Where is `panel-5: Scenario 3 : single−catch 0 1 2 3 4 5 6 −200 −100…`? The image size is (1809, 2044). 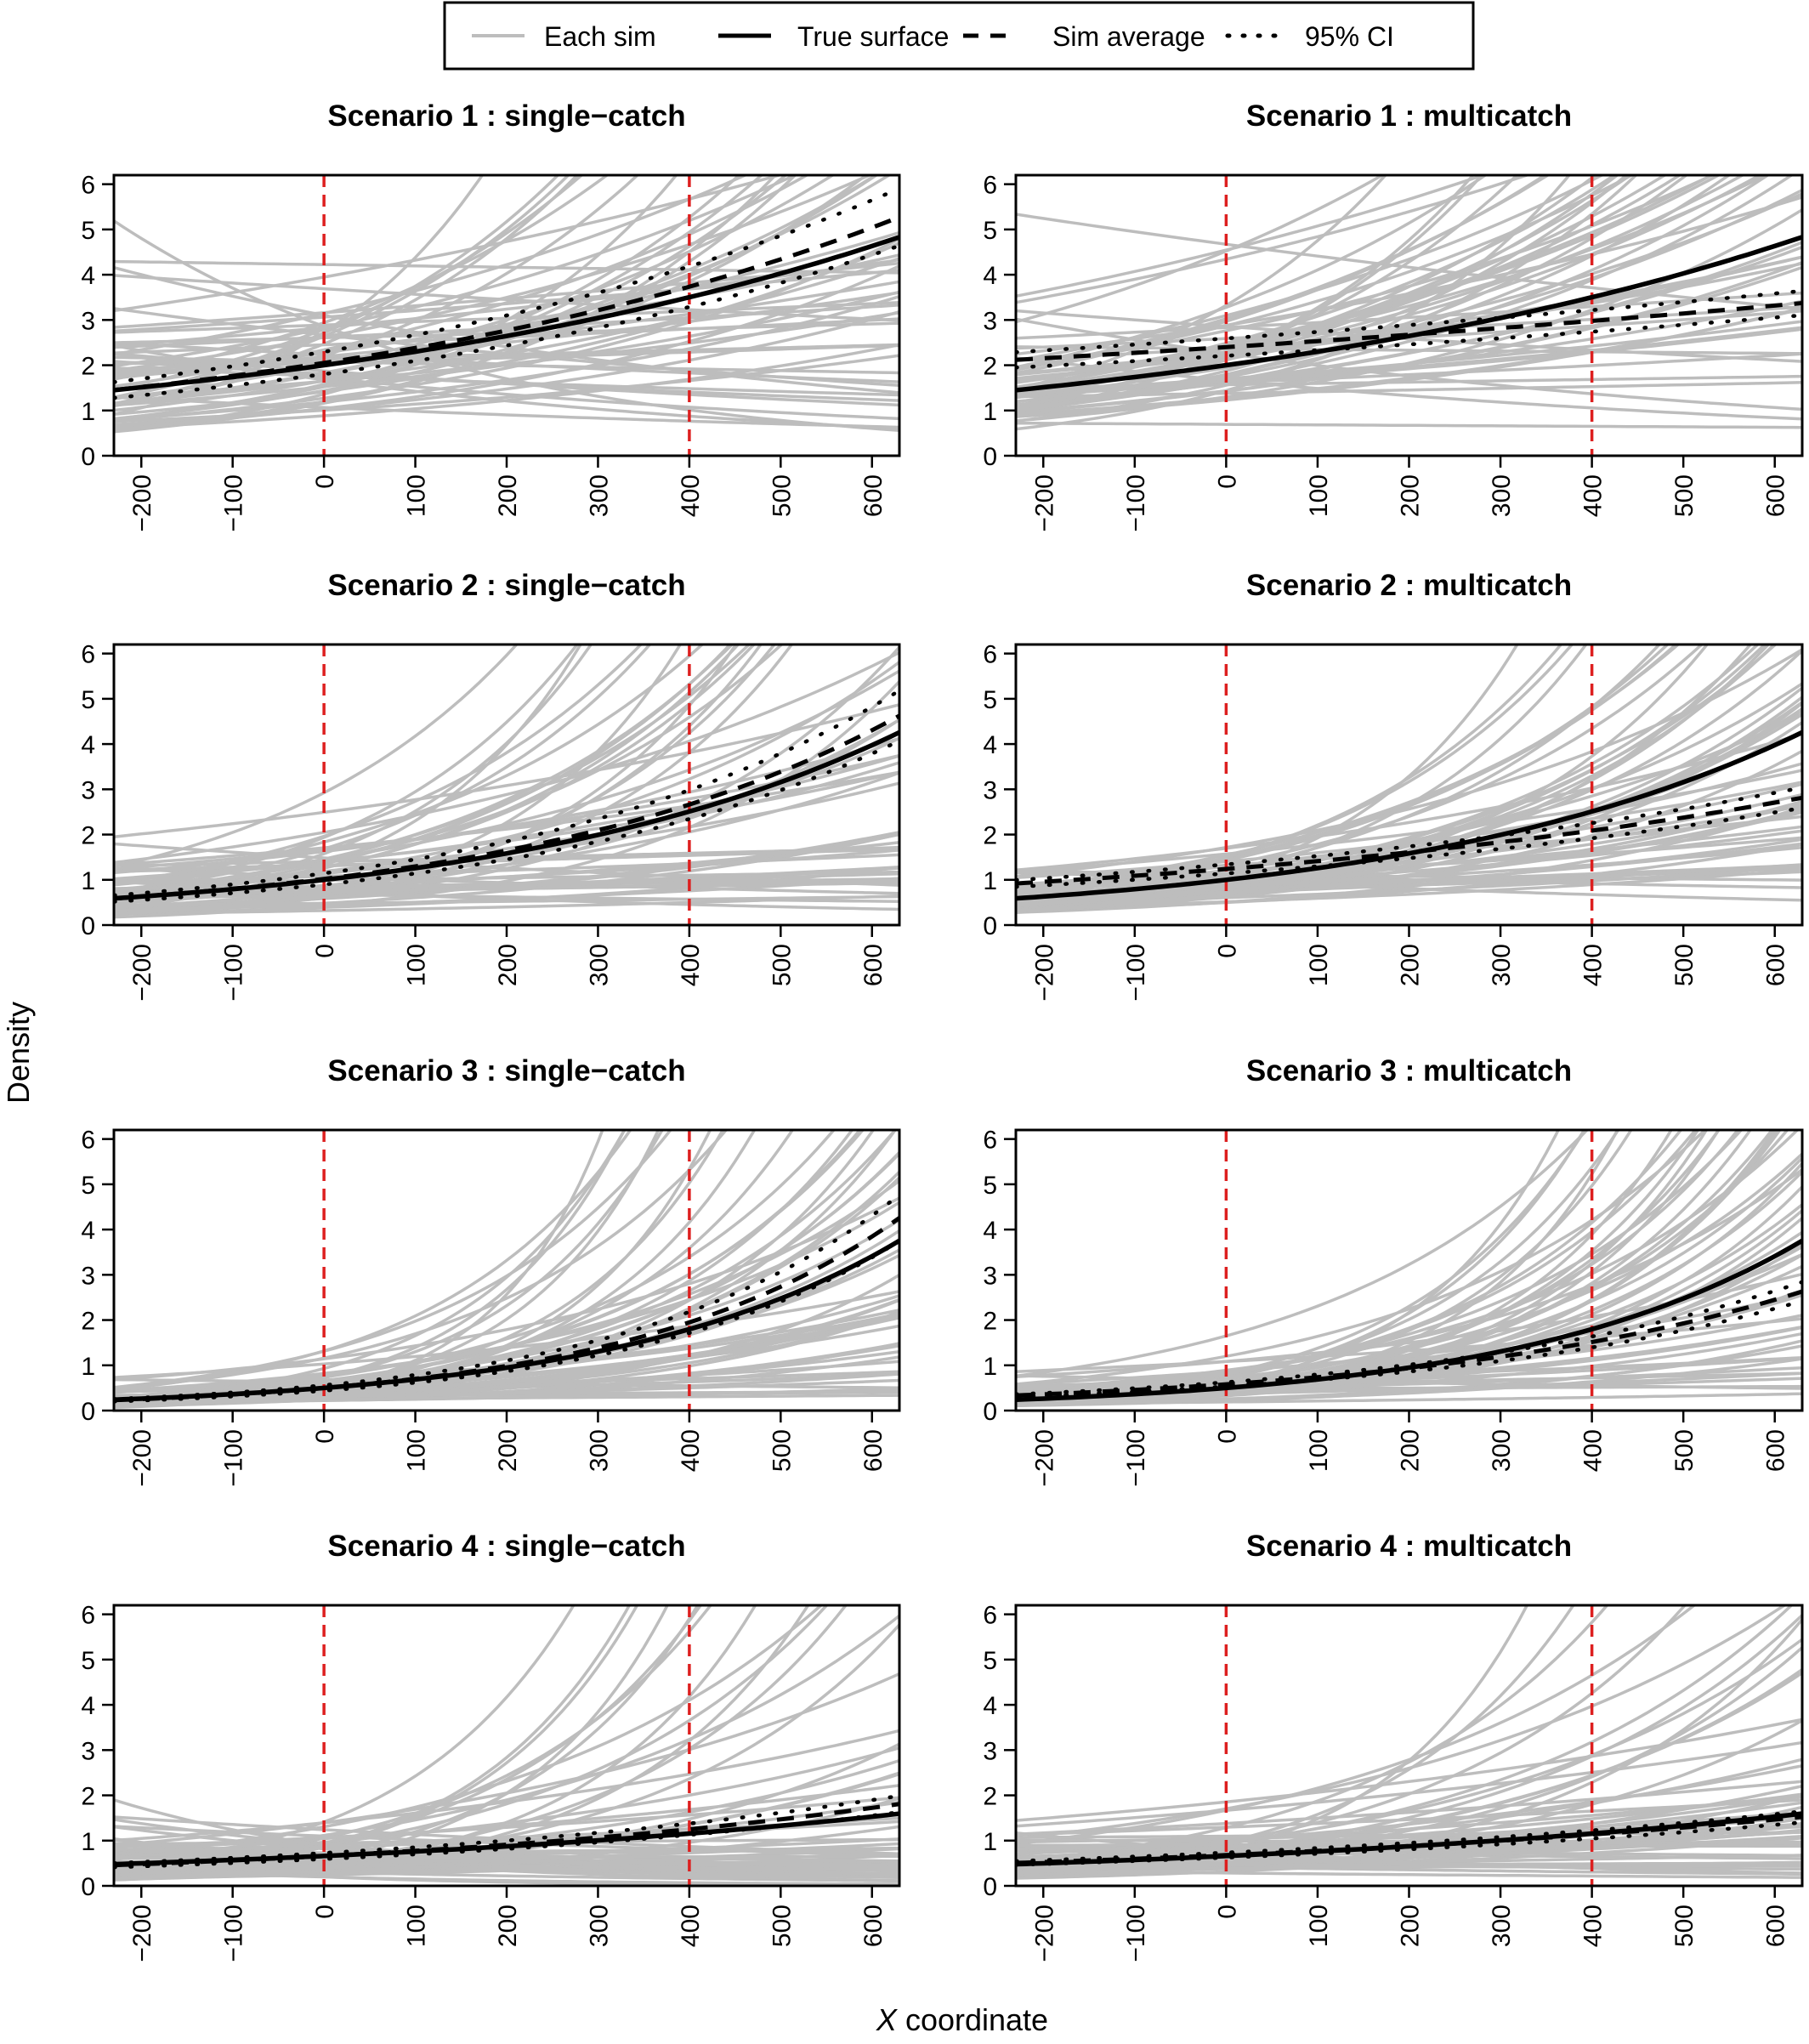
panel-5: Scenario 3 : single−catch 0 1 2 3 4 5 6 −200 −100… is located at coordinates (491, 1271).